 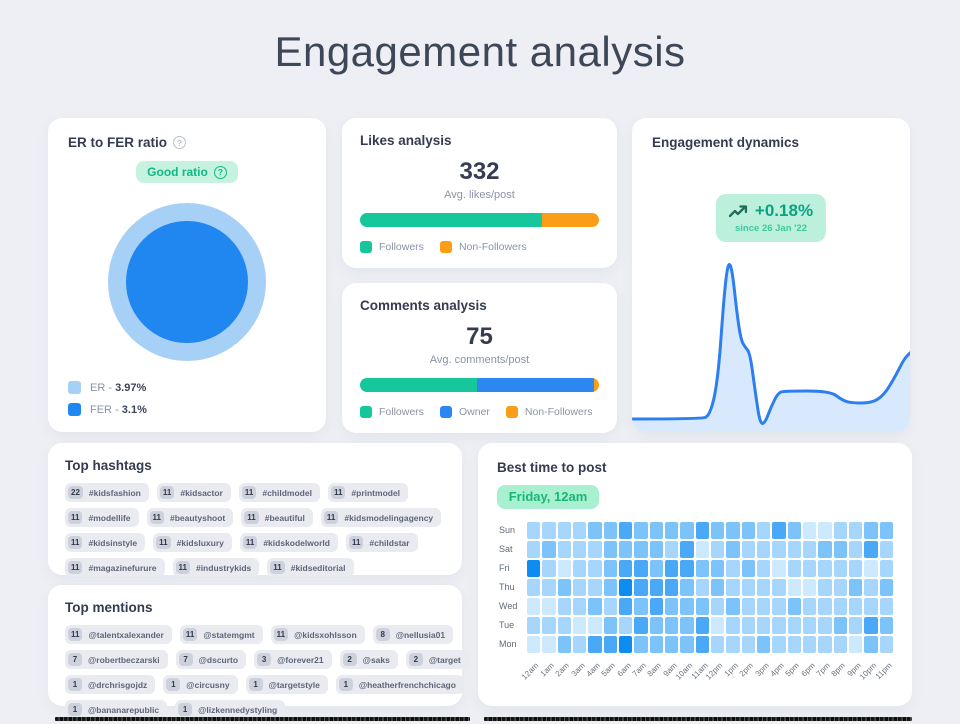 I want to click on mention-chip: 1 @drchrisgojdz, so click(x=110, y=684).